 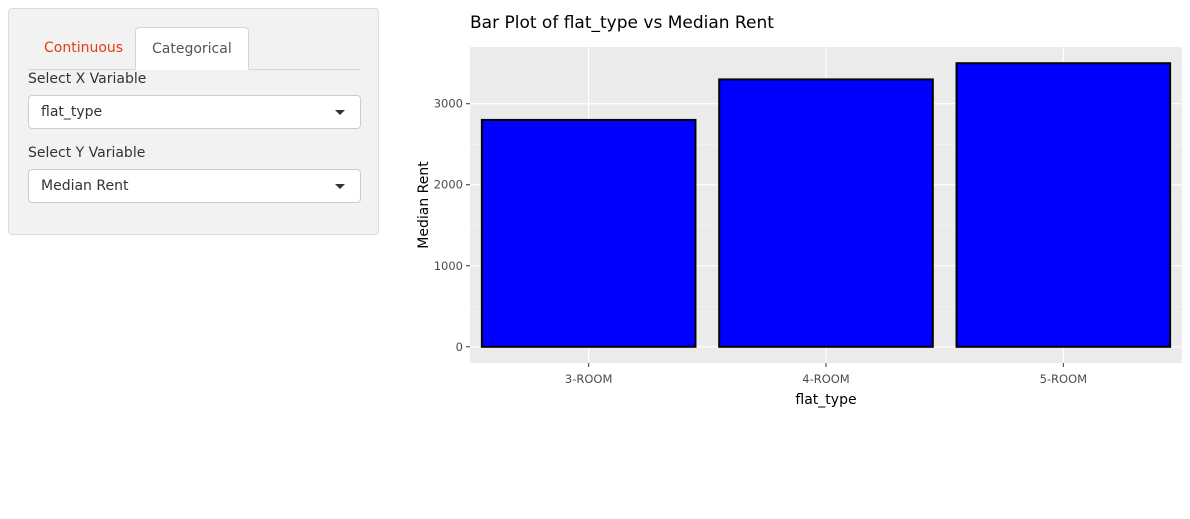 What do you see at coordinates (72, 112) in the screenshot?
I see `x-variable-value: flat_type` at bounding box center [72, 112].